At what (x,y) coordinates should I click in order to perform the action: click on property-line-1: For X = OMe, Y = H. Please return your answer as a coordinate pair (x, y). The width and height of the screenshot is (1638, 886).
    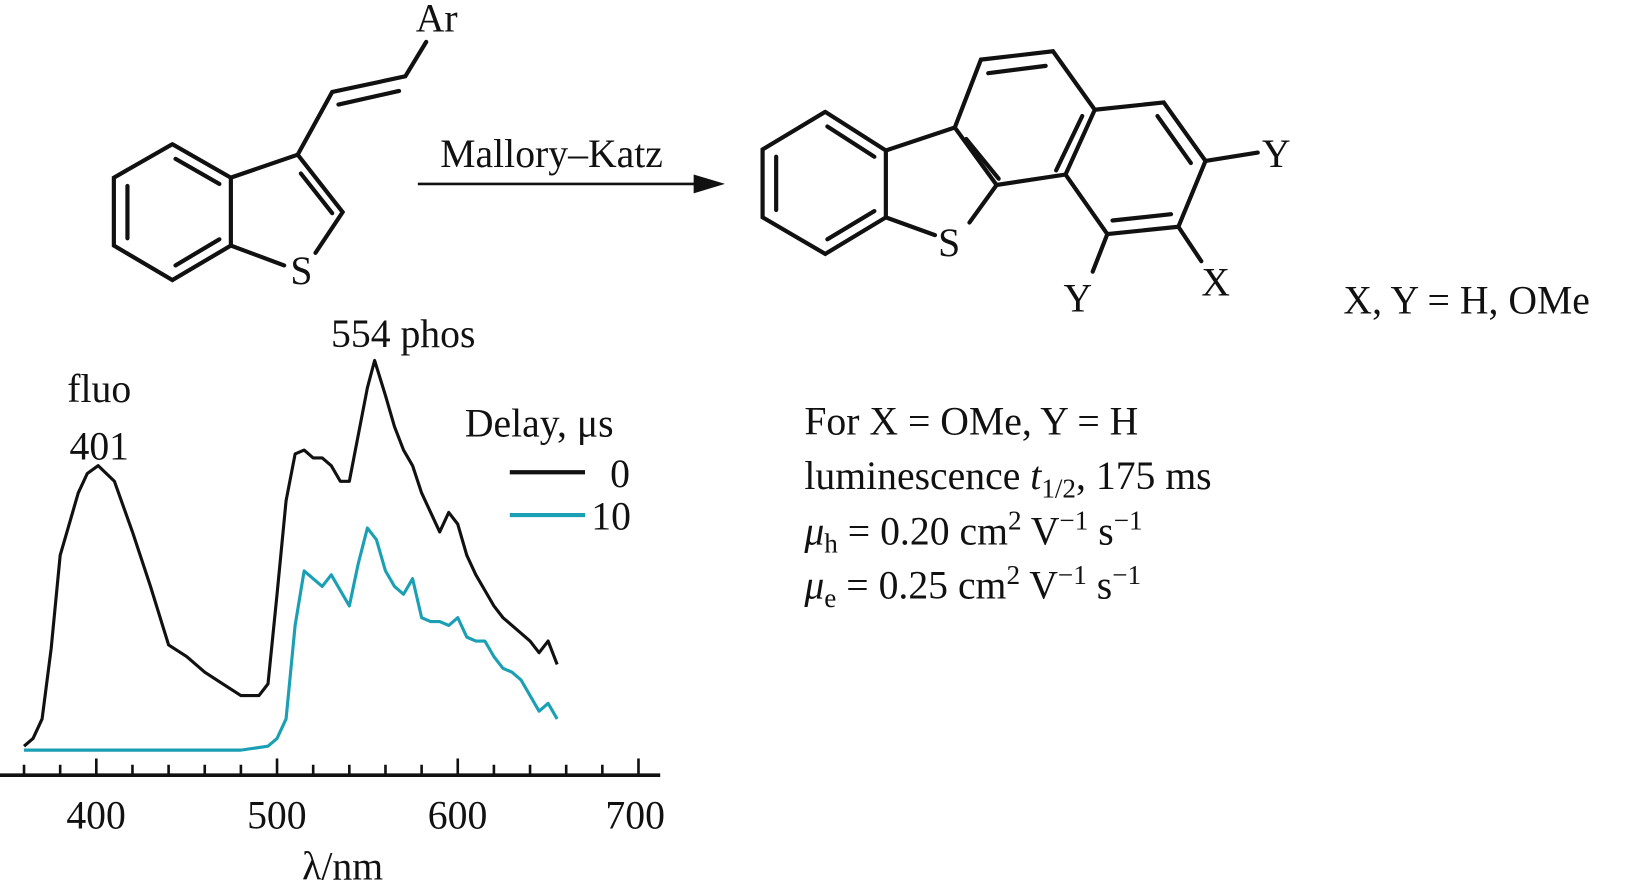
    Looking at the image, I should click on (971, 422).